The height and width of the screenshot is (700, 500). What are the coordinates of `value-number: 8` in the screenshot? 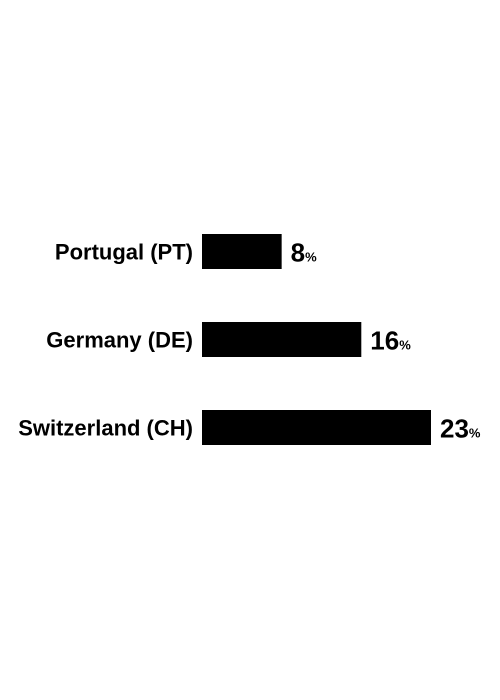 It's located at (298, 253).